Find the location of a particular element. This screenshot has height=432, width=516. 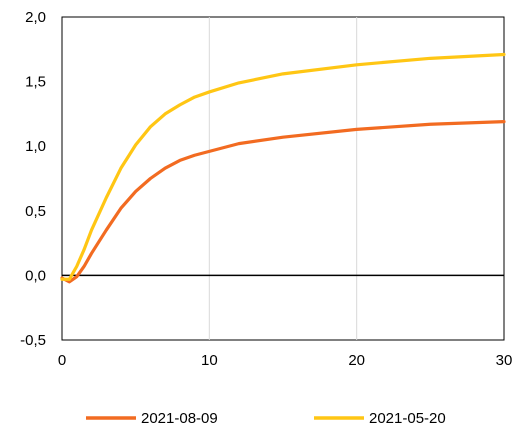

x-tick-label-1: 10 is located at coordinates (209, 360).